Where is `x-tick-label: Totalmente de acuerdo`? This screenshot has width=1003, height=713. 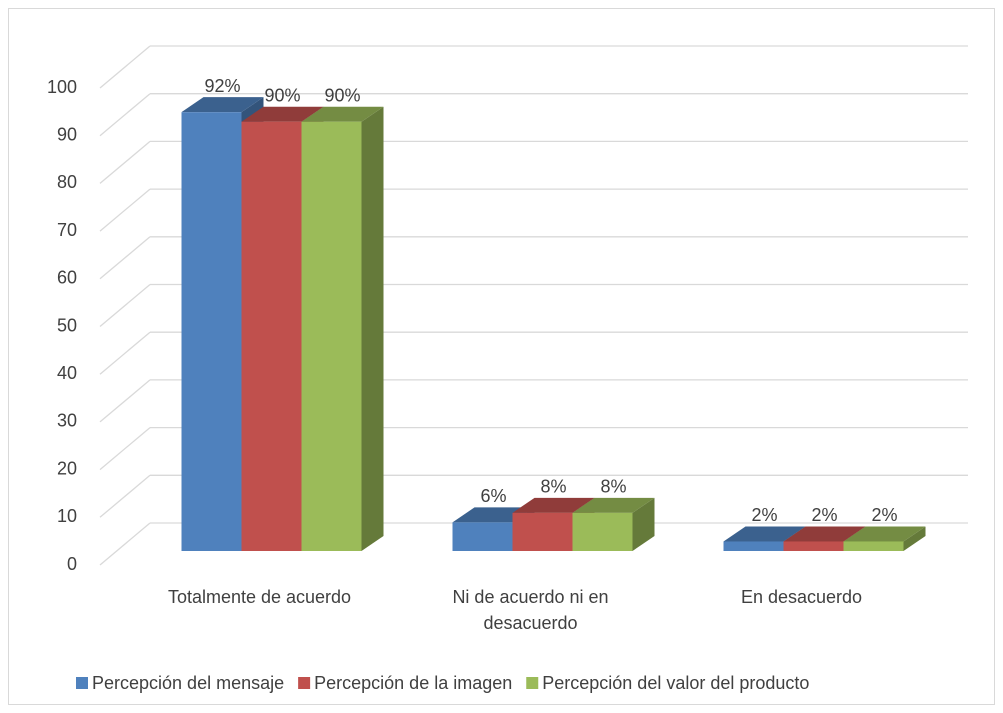
x-tick-label: Totalmente de acuerdo is located at coordinates (259, 597).